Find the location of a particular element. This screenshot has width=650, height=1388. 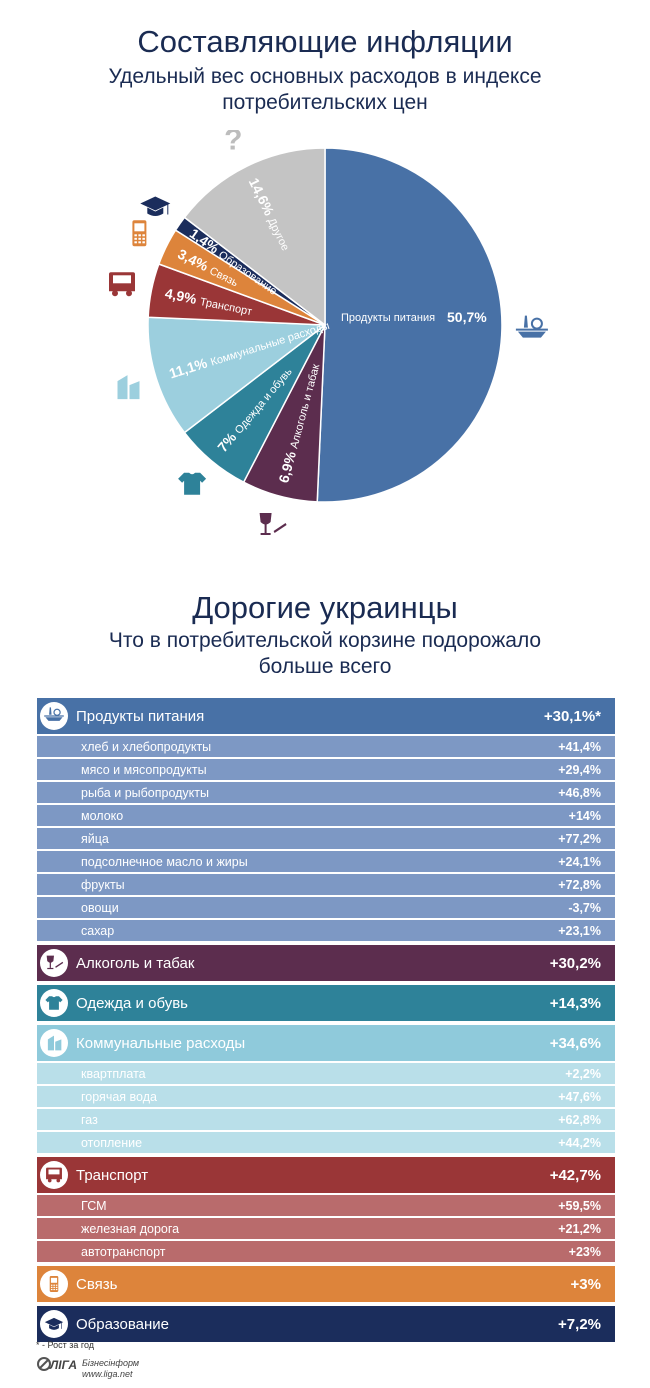

subcategory-label: квартплата is located at coordinates (113, 1073).